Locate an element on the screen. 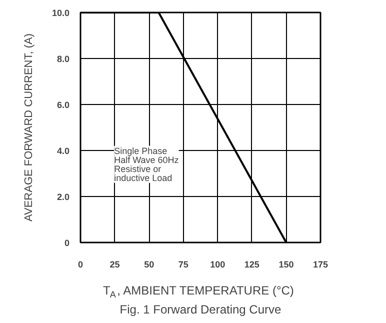 The image size is (386, 323). x-tick-label: 25 is located at coordinates (115, 265).